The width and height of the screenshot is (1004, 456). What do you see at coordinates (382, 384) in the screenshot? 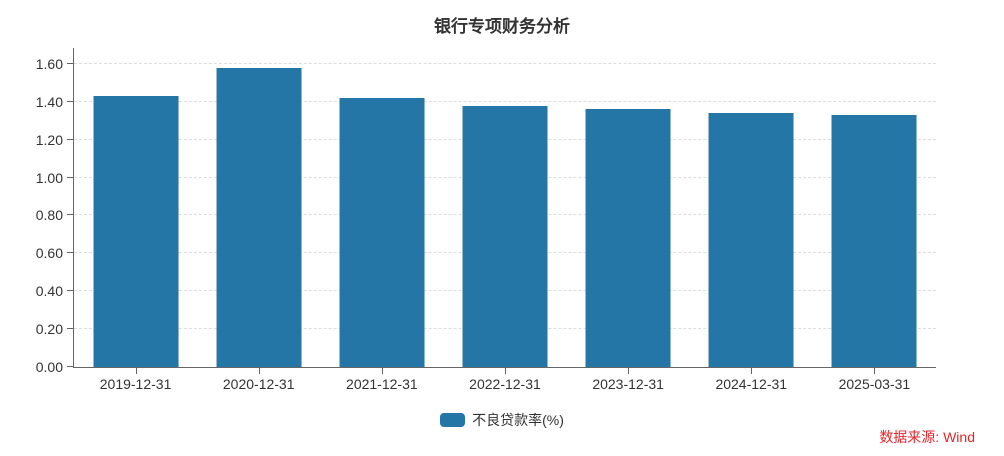
I see `x-axis-label: 2021-12-31` at bounding box center [382, 384].